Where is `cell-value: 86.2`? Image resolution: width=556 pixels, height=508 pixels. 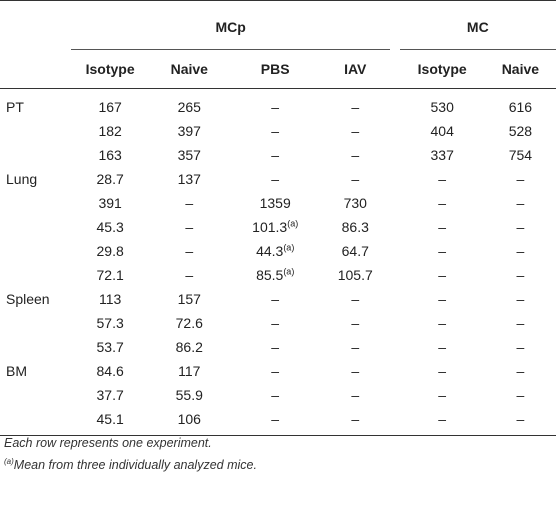
cell-value: 86.2 is located at coordinates (189, 347).